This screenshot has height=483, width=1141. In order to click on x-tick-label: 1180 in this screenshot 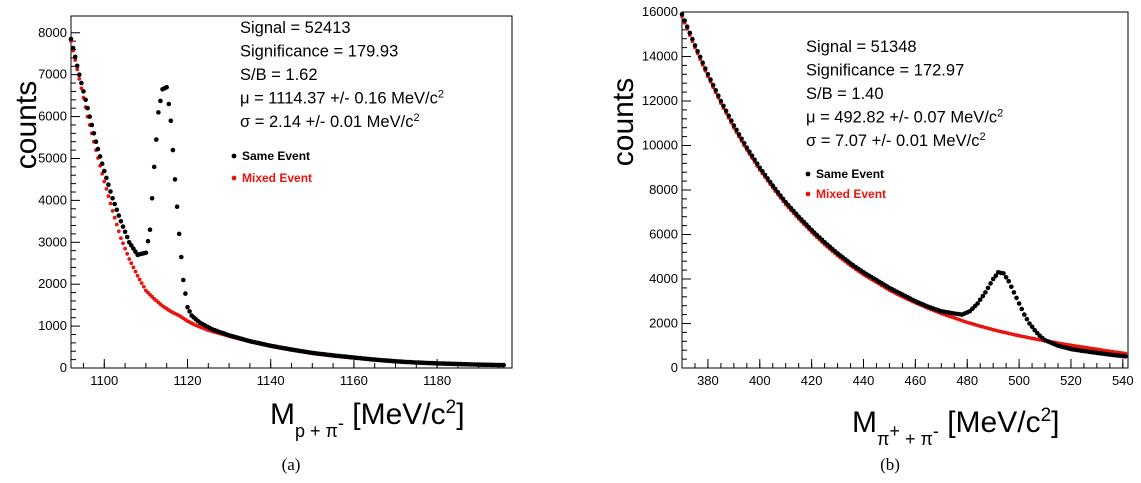, I will do `click(437, 380)`.